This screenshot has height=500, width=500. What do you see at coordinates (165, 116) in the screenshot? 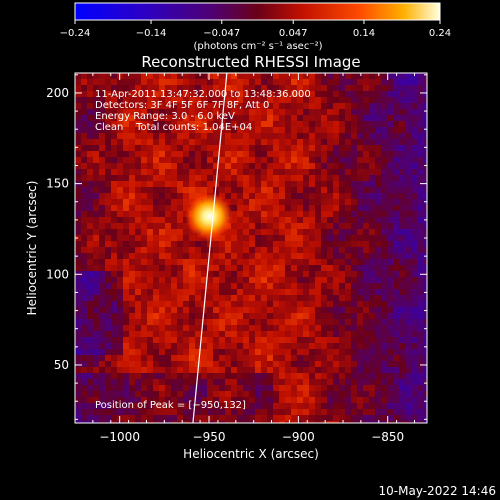
I see `annotation-energy: Energy Range: 3.0 - 6.0 keV` at bounding box center [165, 116].